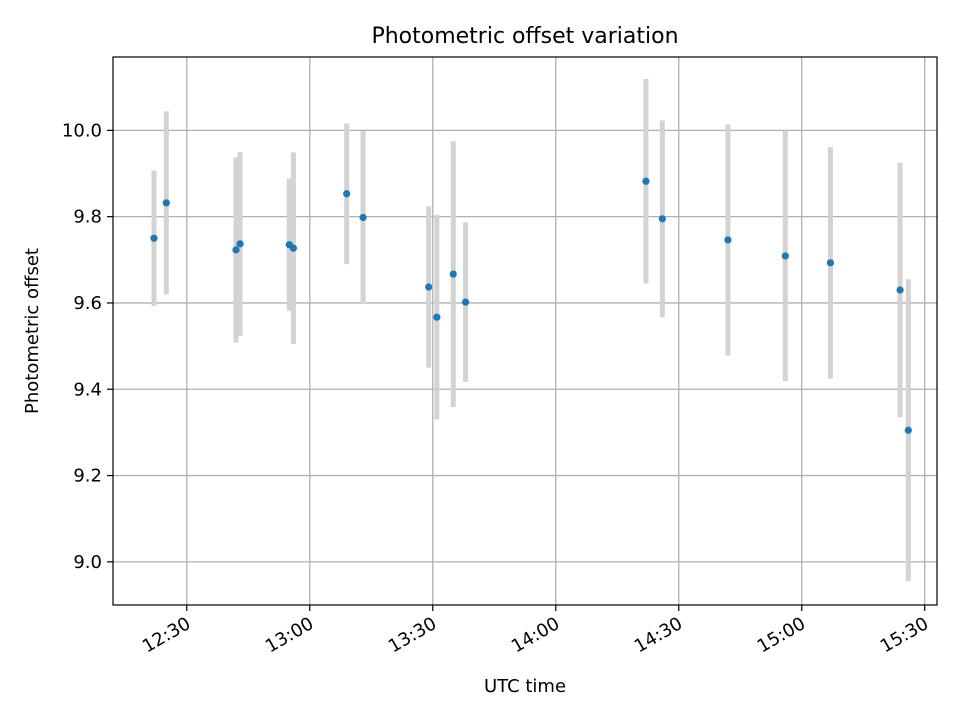 The image size is (960, 724). I want to click on x-tick-label: 14:00, so click(535, 635).